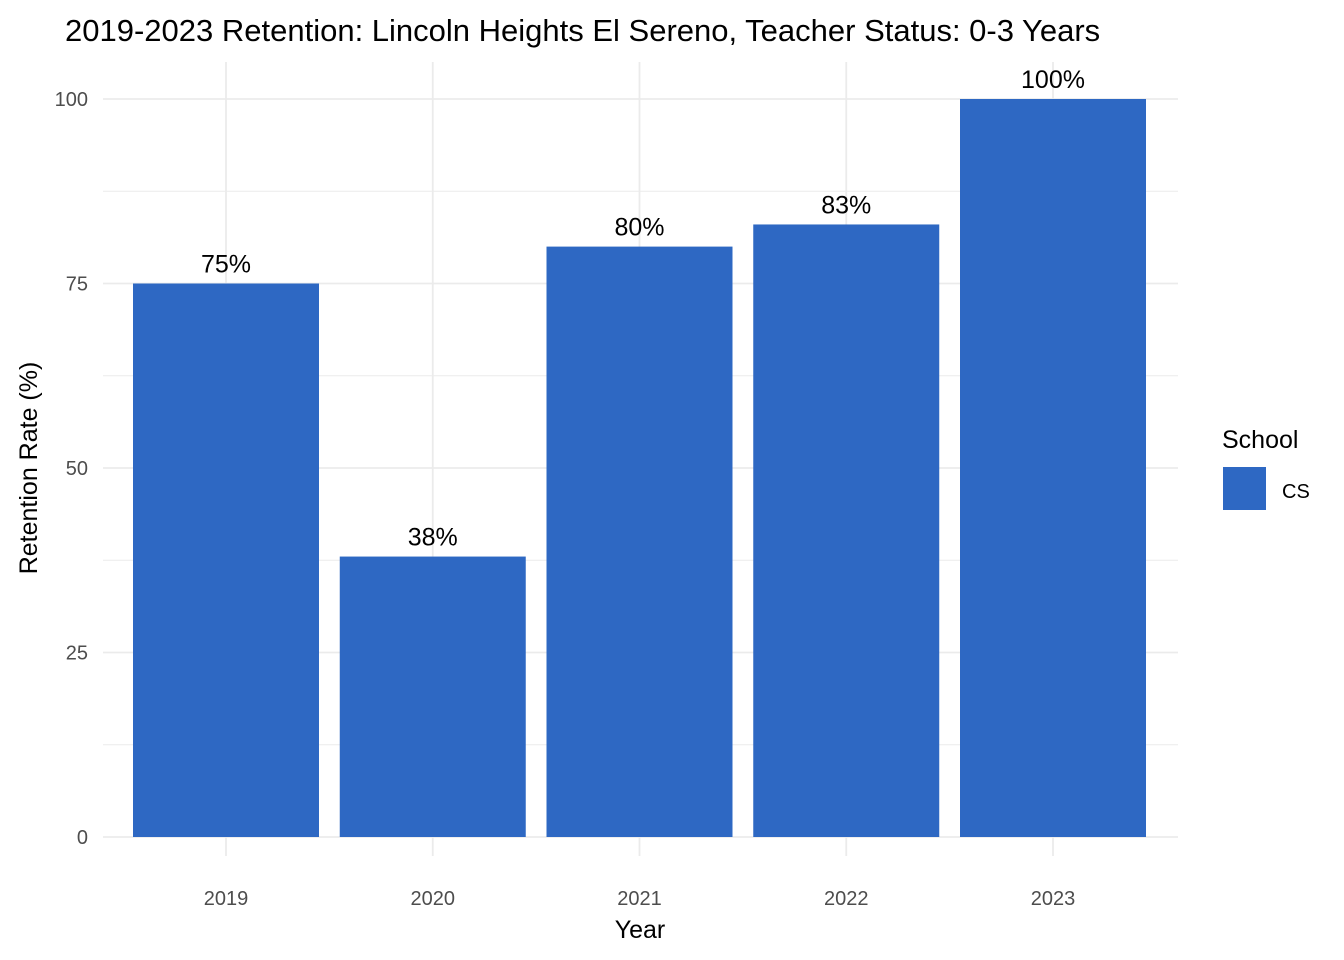  I want to click on y-tick-label: 100, so click(71, 100).